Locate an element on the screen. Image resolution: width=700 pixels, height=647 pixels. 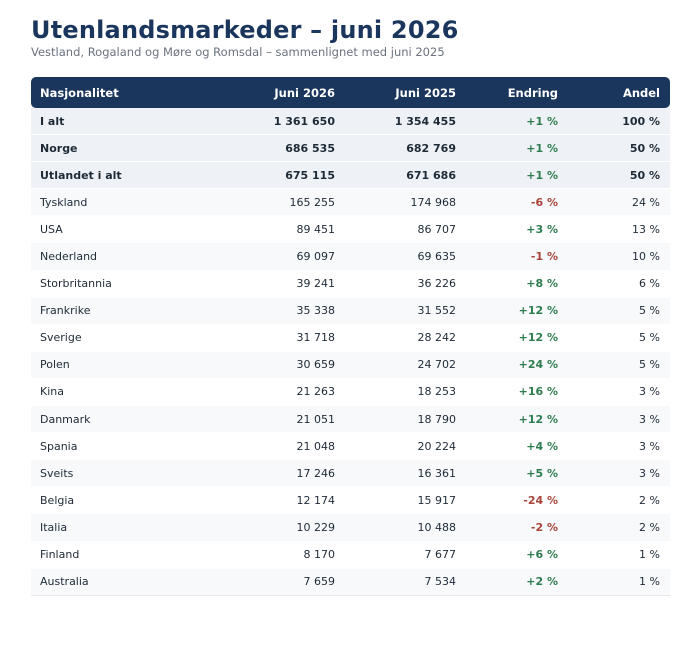
cell-june-2025: 1 354 455 is located at coordinates (425, 121).